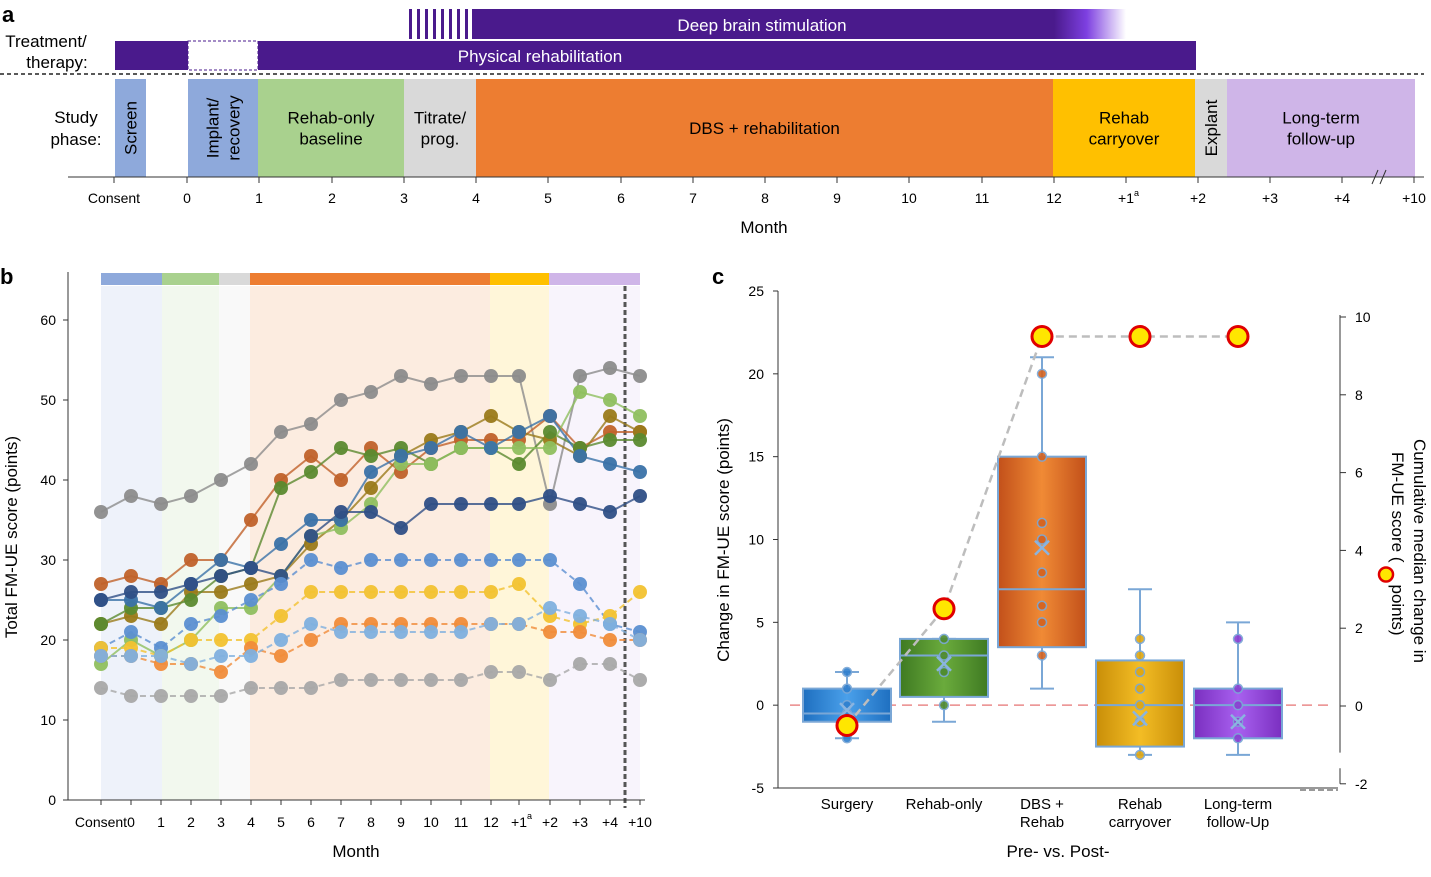 The image size is (1431, 877). I want to click on b-x-tick-label: 0, so click(131, 822).